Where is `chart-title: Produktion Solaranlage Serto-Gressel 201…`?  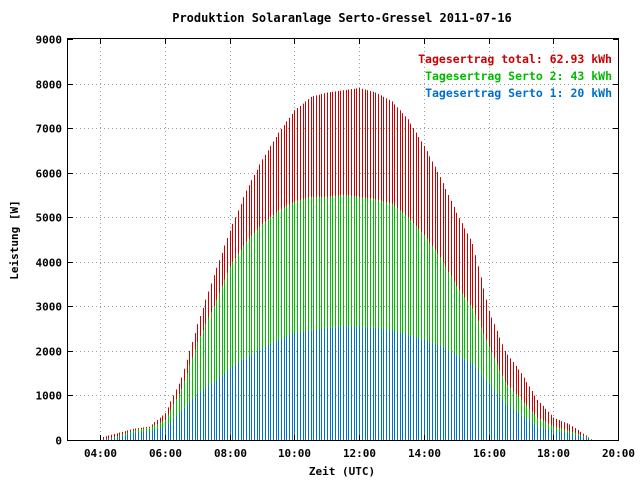 chart-title: Produktion Solaranlage Serto-Gressel 201… is located at coordinates (342, 18).